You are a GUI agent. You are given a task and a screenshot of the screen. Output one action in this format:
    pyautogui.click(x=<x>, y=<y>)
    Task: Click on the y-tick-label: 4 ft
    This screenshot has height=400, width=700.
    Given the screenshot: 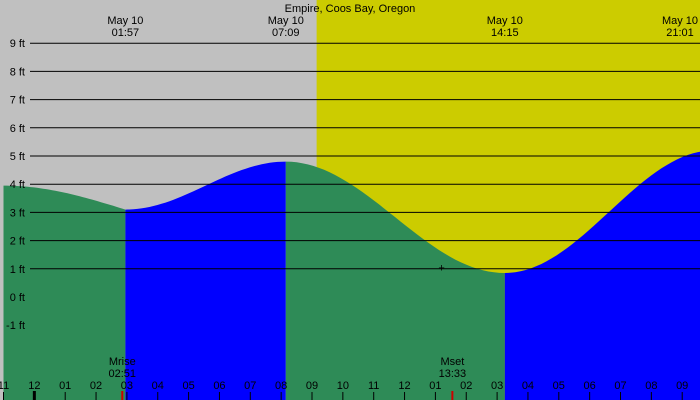 What is the action you would take?
    pyautogui.click(x=17, y=185)
    